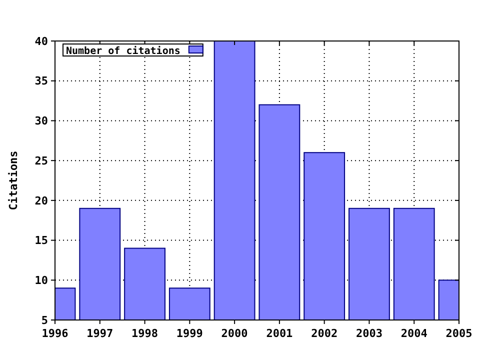 Image resolution: width=480 pixels, height=350 pixels. Describe the element at coordinates (41, 81) in the screenshot. I see `y-tick-label: 35` at that location.